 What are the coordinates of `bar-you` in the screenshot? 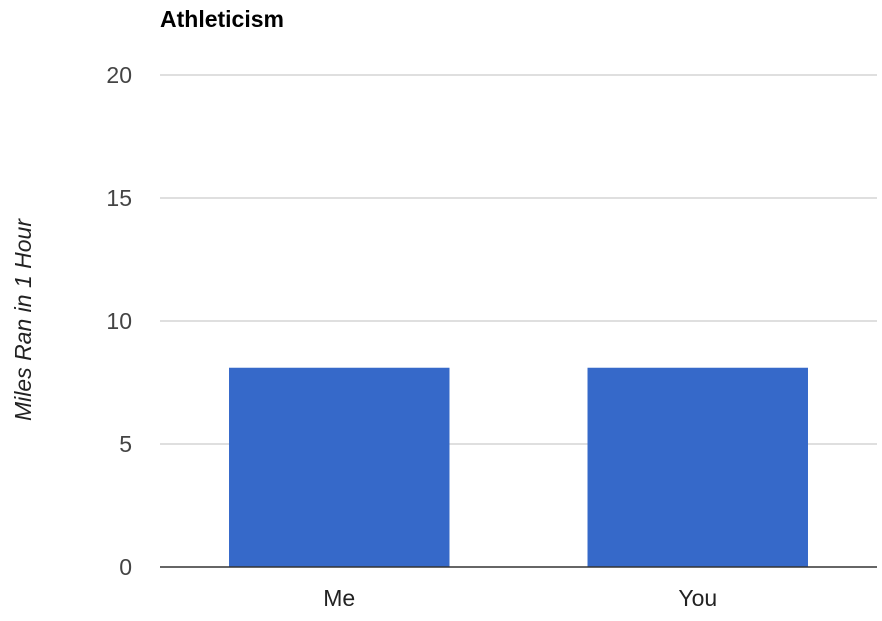 It's located at (697, 467).